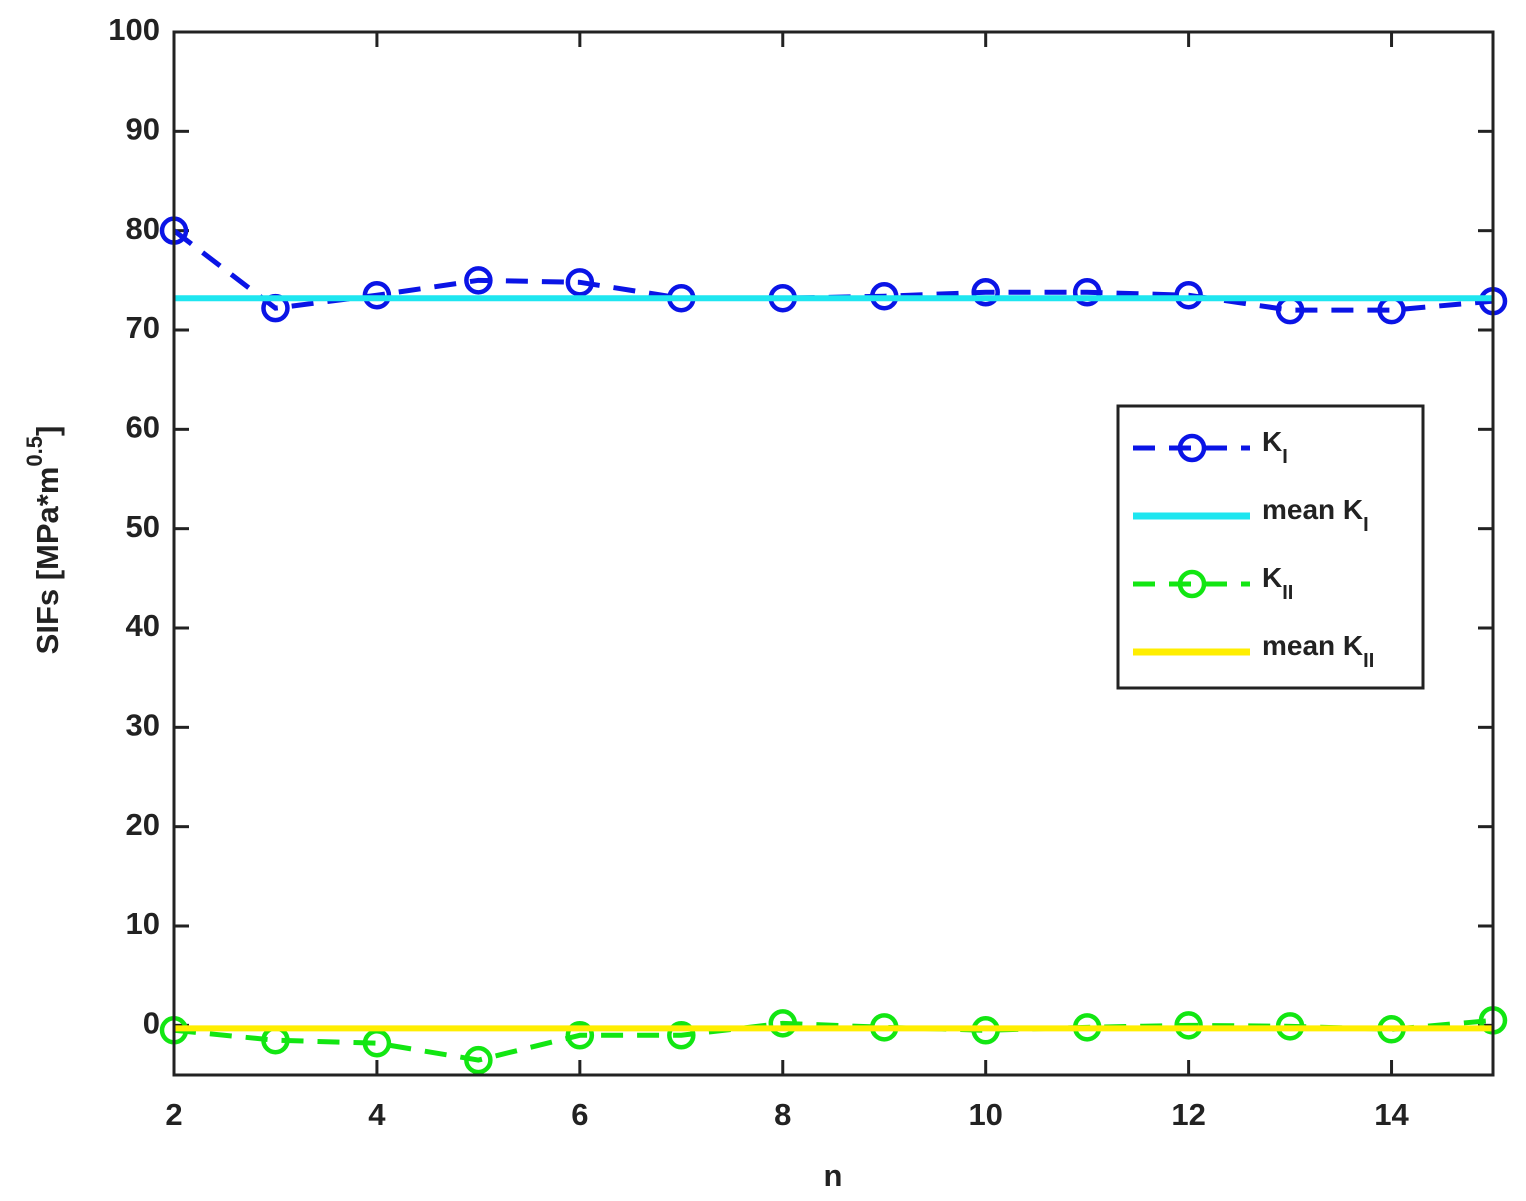 This screenshot has height=1201, width=1526. I want to click on x-axis-label: n, so click(833, 1175).